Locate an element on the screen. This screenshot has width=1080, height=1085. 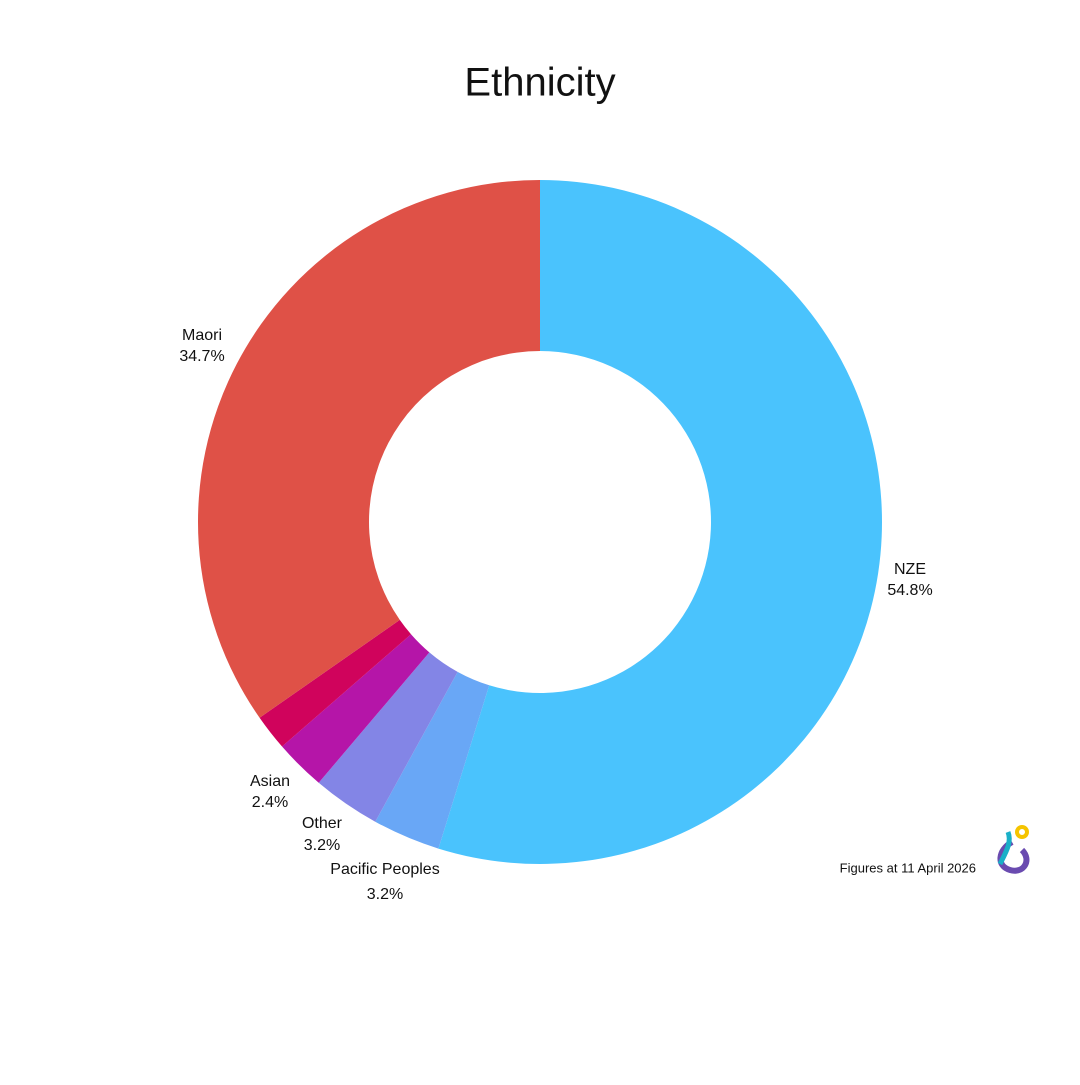
footnote: Figures at 11 April 2026 is located at coordinates (908, 867).